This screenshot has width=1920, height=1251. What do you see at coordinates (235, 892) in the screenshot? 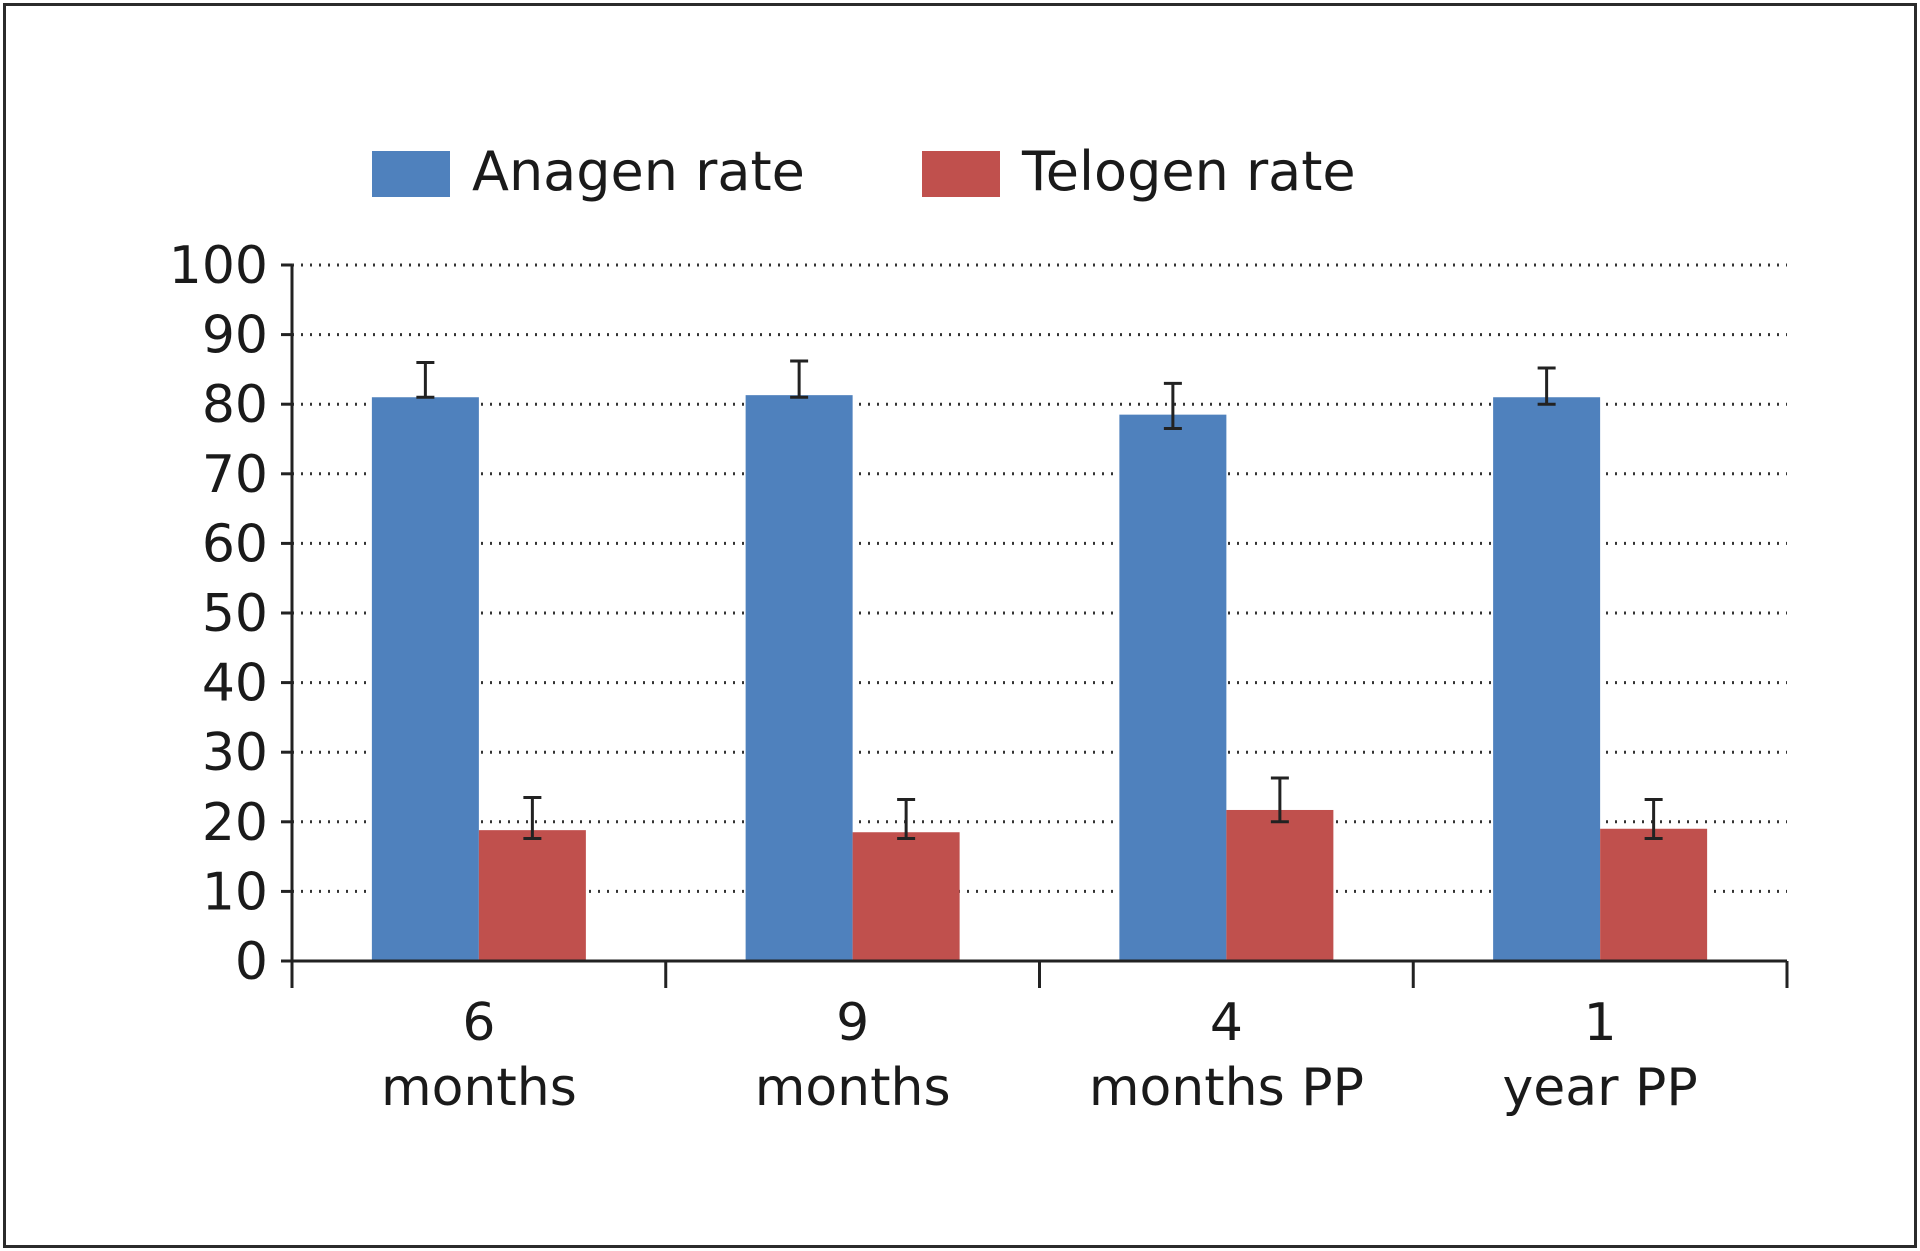
I see `y-tick-label: 10` at bounding box center [235, 892].